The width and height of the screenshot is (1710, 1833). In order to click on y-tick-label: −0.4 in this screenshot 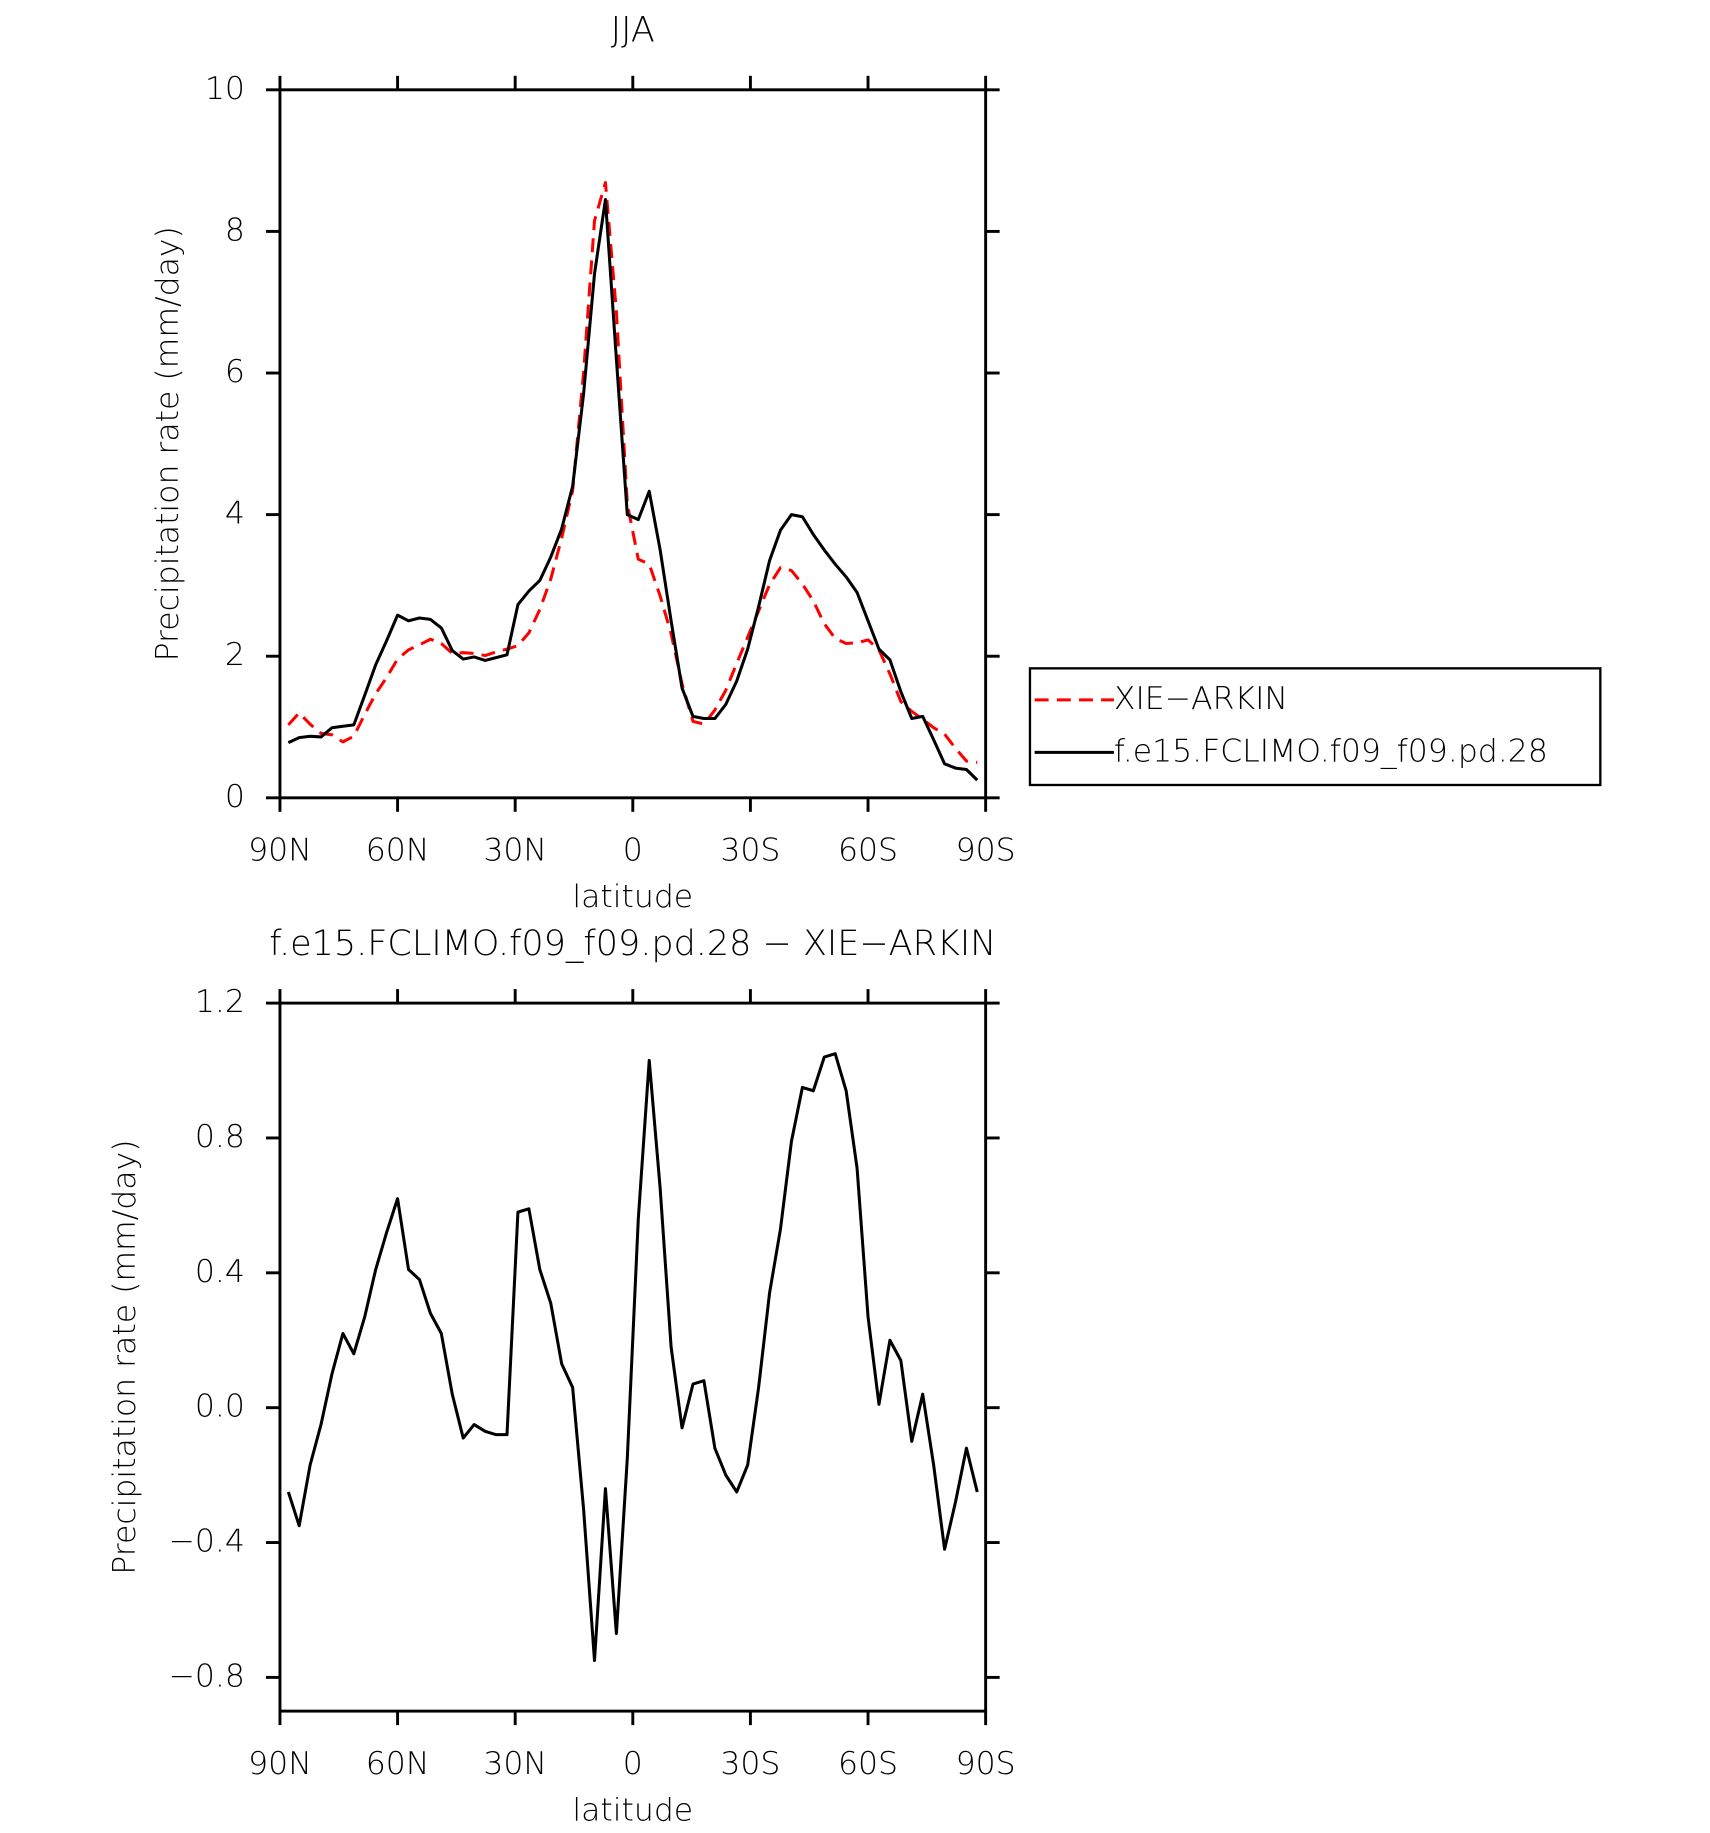, I will do `click(207, 1542)`.